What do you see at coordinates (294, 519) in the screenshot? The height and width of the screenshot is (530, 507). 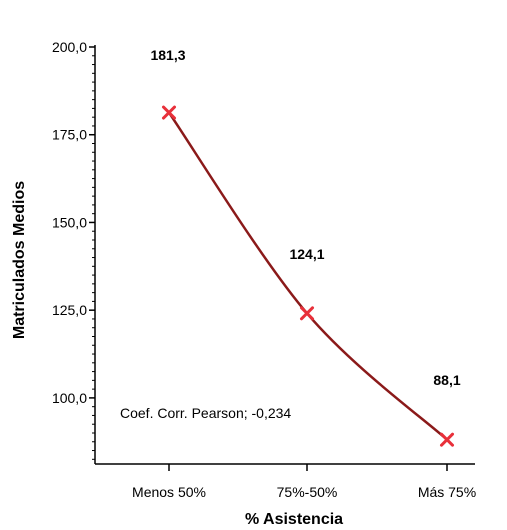 I see `x-axis-title: % Asistencia` at bounding box center [294, 519].